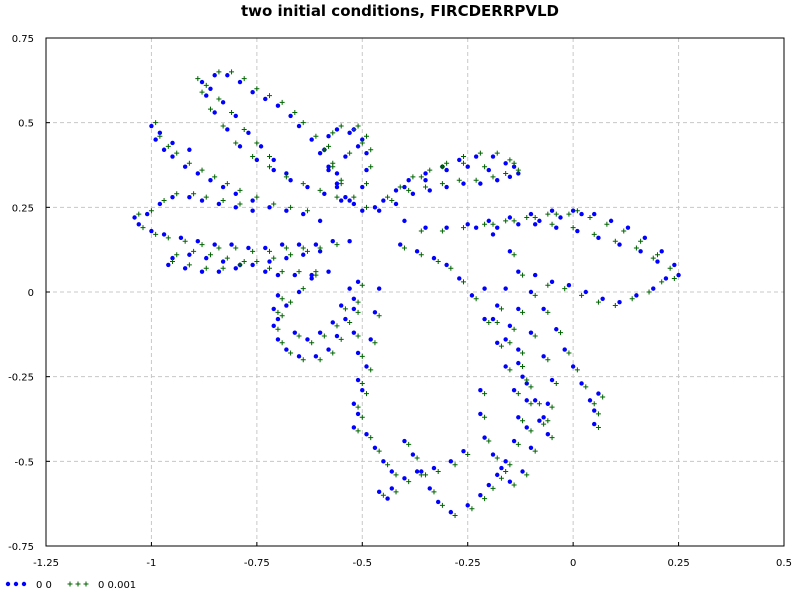 Image resolution: width=800 pixels, height=600 pixels. Describe the element at coordinates (784, 563) in the screenshot. I see `x-tick-label: 0.5` at that location.